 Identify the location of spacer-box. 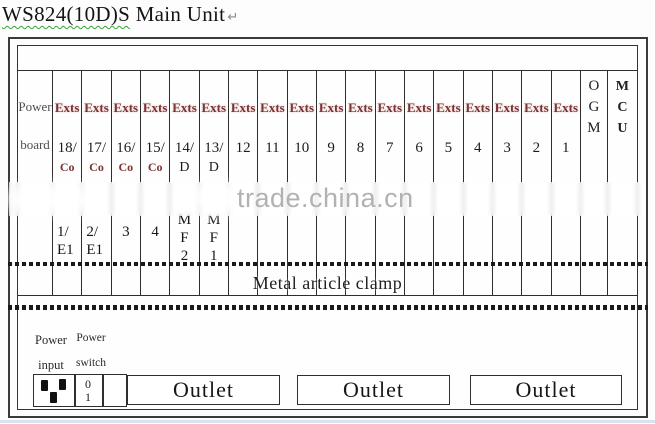
(115, 390).